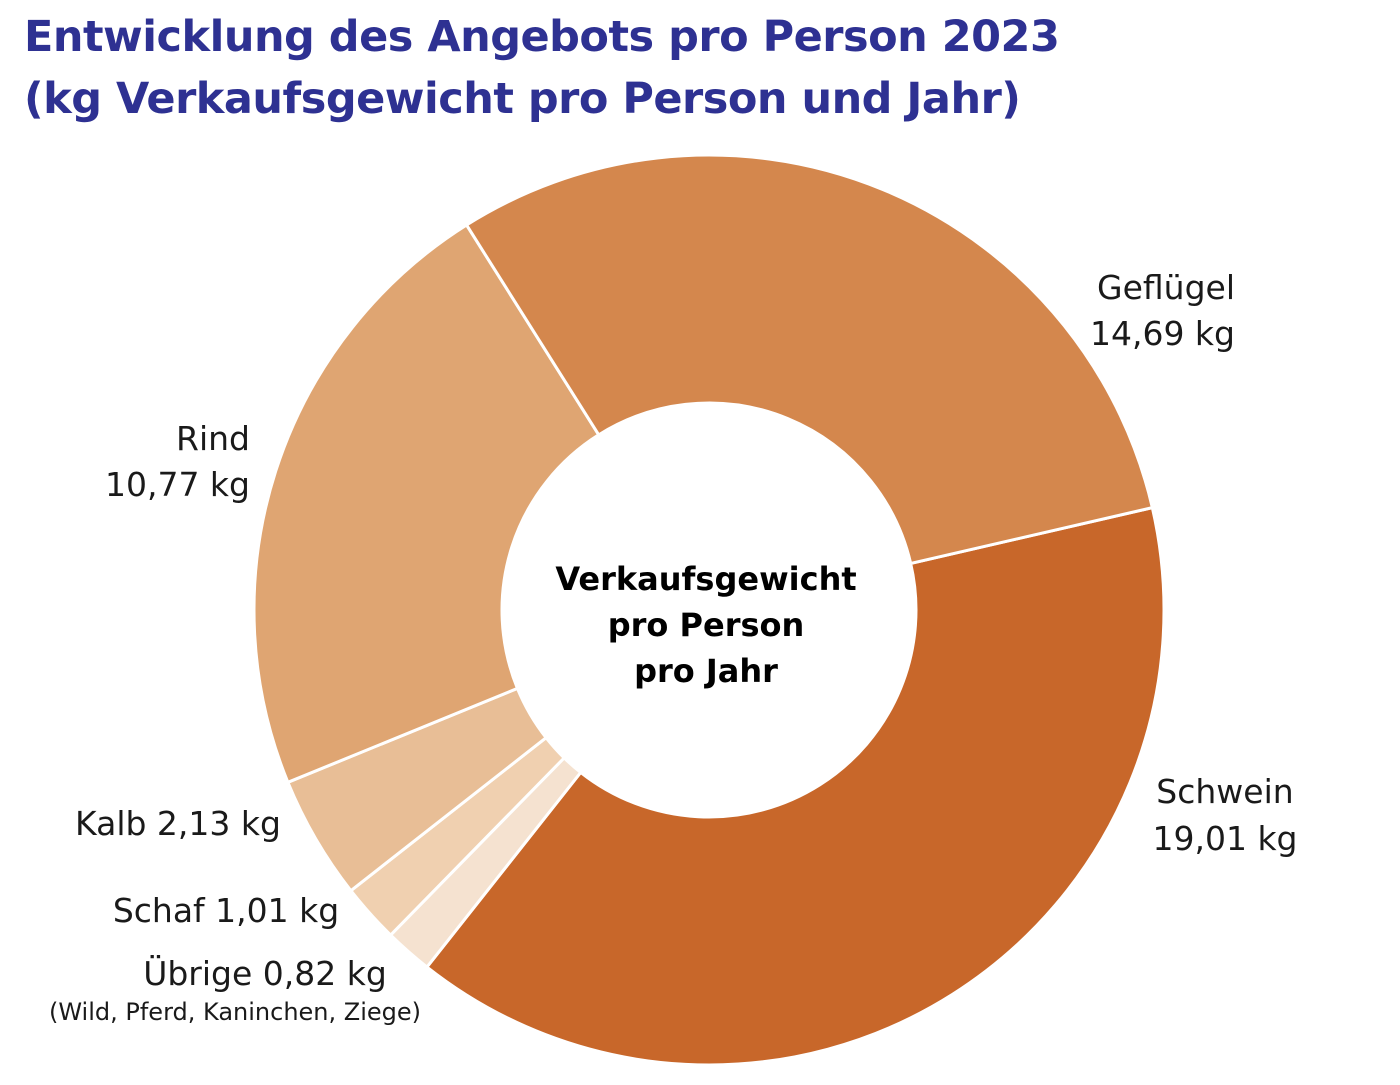 The image size is (1400, 1085). I want to click on center-label-line-3: pro Jahr, so click(706, 671).